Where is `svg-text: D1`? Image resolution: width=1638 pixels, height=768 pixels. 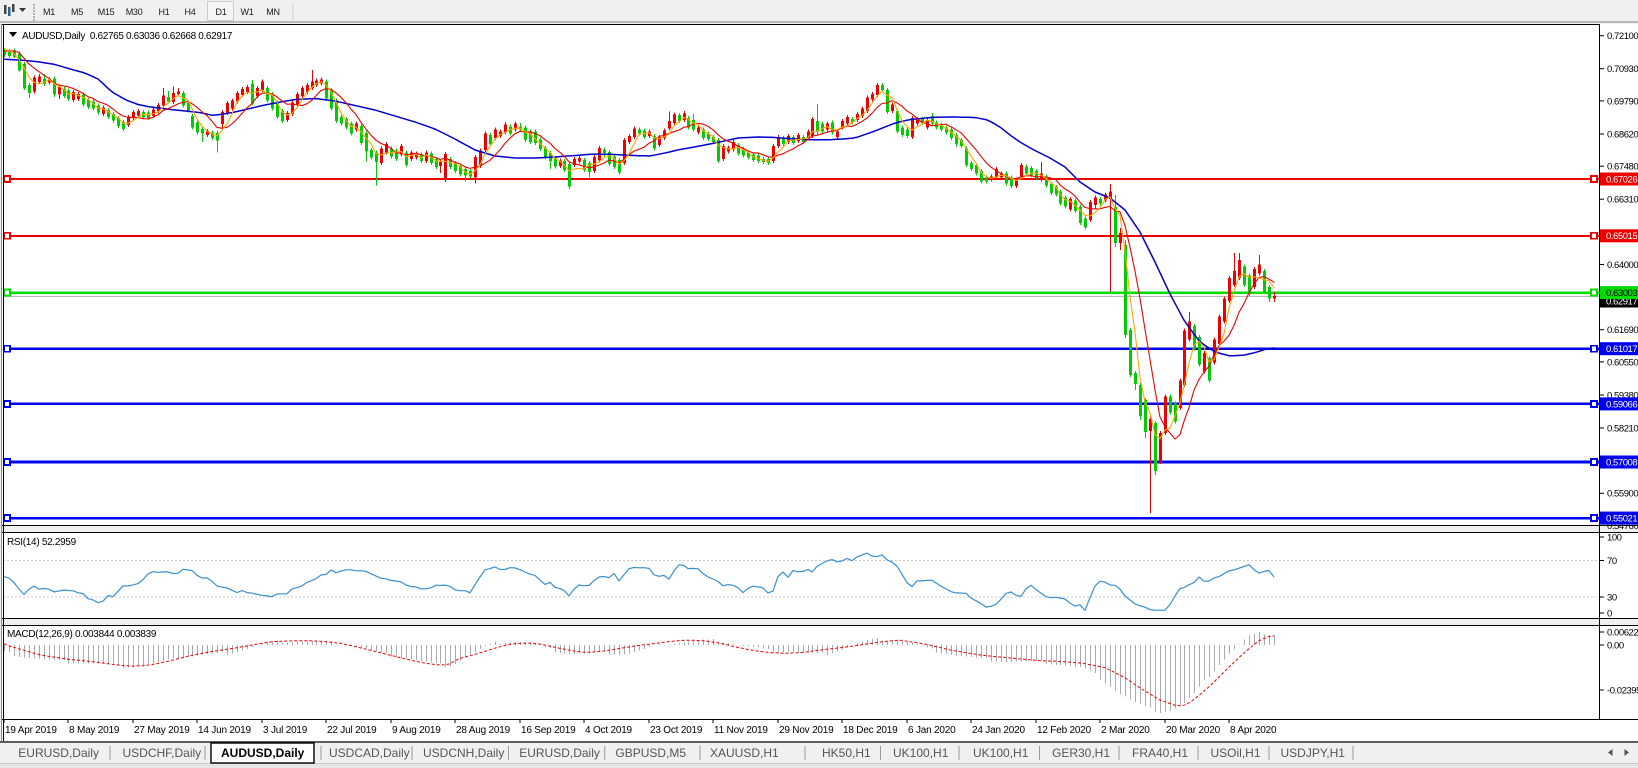 svg-text: D1 is located at coordinates (221, 12).